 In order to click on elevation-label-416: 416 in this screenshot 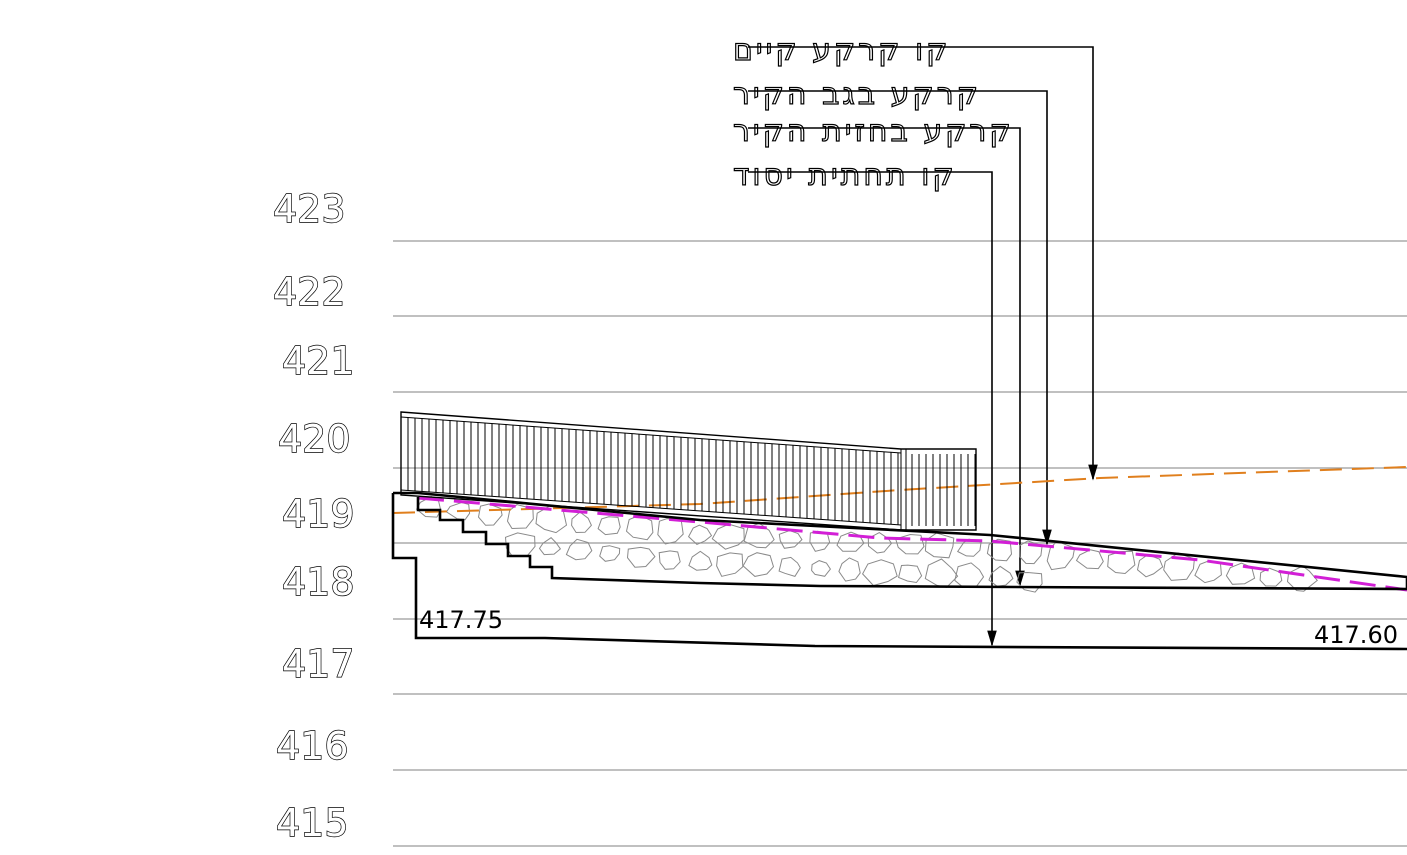, I will do `click(312, 746)`.